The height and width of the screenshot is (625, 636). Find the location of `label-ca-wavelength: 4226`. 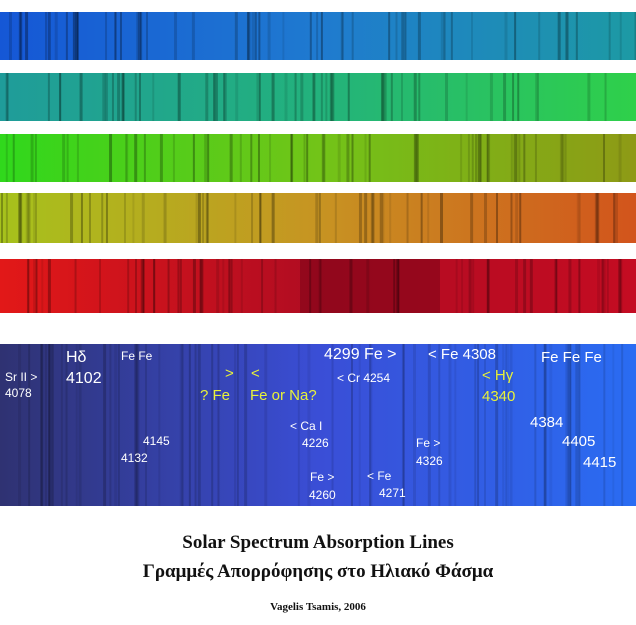

label-ca-wavelength: 4226 is located at coordinates (315, 443).